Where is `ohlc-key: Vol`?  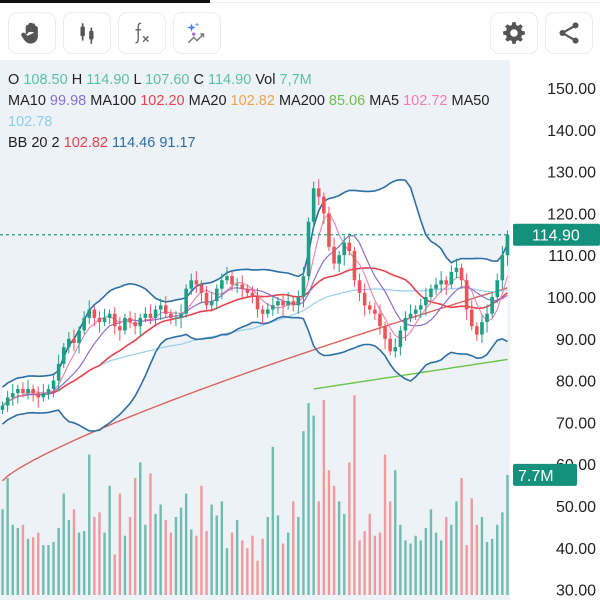 ohlc-key: Vol is located at coordinates (265, 80).